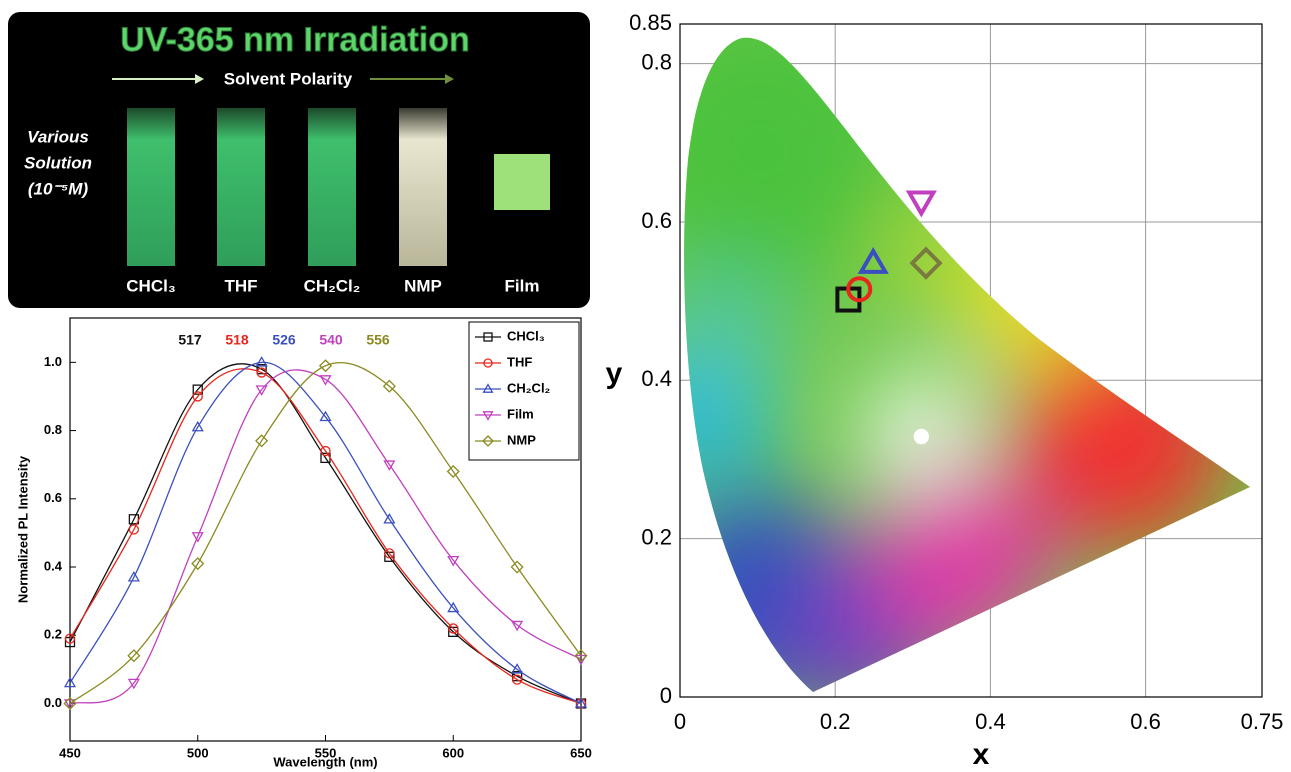 The height and width of the screenshot is (772, 1291). What do you see at coordinates (198, 752) in the screenshot?
I see `x-tick-label: 500` at bounding box center [198, 752].